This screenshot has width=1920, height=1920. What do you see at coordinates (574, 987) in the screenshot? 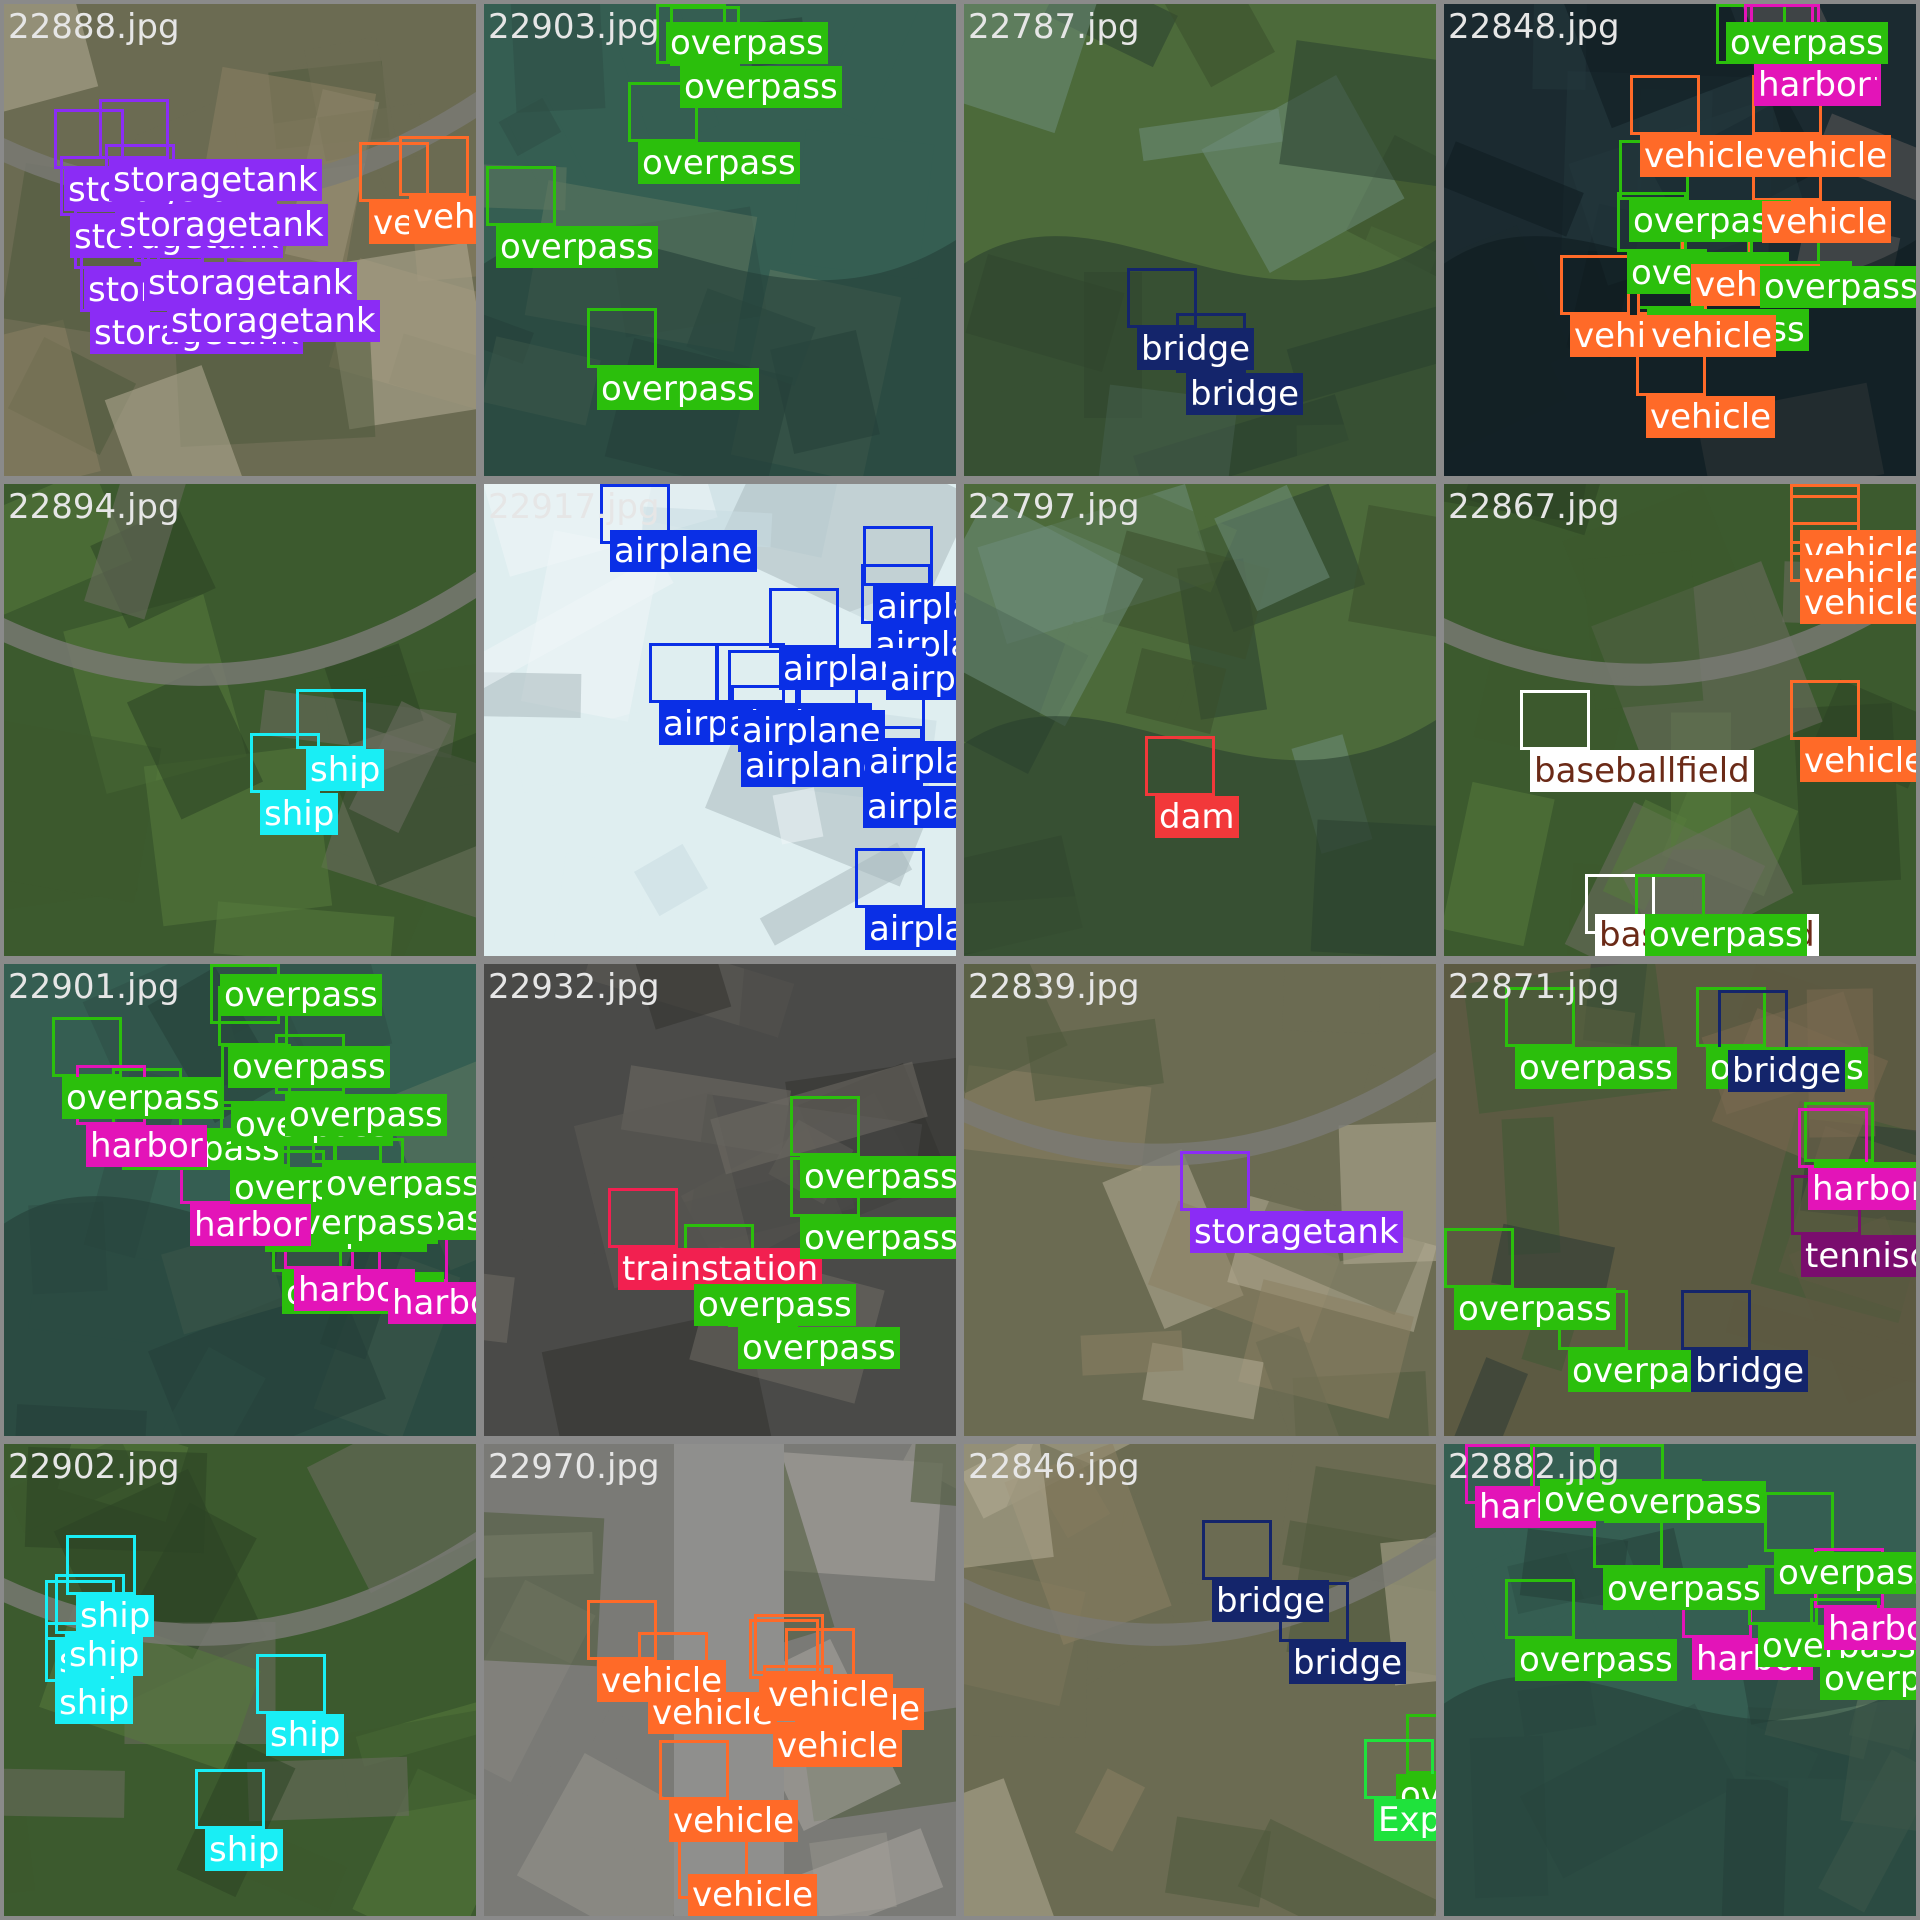
I see `tile-filename: 22932.jpg` at bounding box center [574, 987].